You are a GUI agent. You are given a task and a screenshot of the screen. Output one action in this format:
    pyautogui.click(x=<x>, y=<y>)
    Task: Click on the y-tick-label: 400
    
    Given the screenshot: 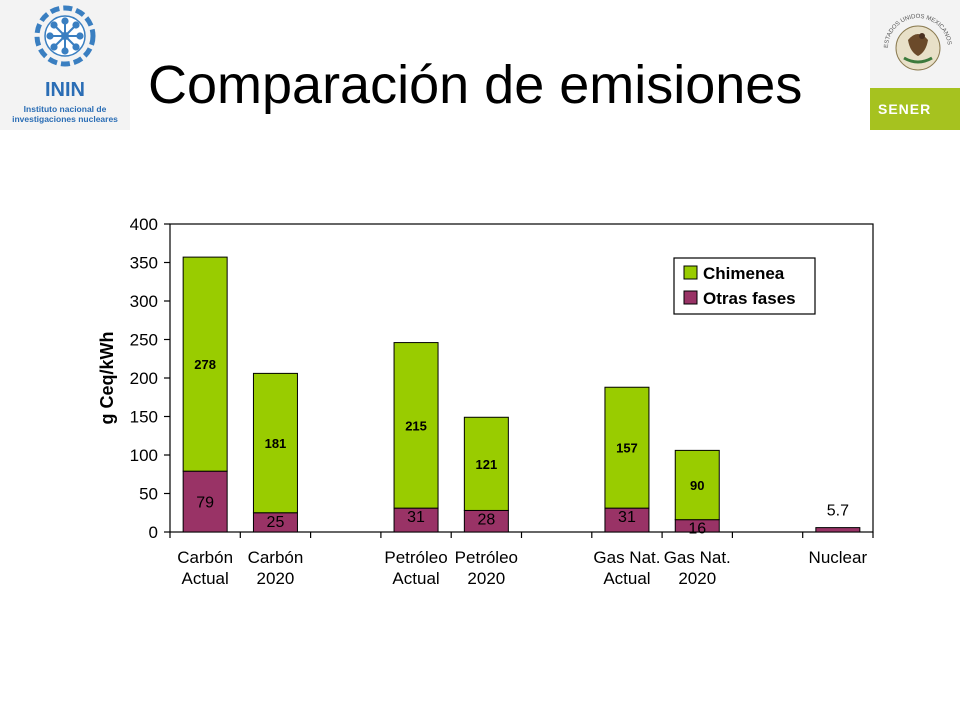 What is the action you would take?
    pyautogui.click(x=144, y=224)
    